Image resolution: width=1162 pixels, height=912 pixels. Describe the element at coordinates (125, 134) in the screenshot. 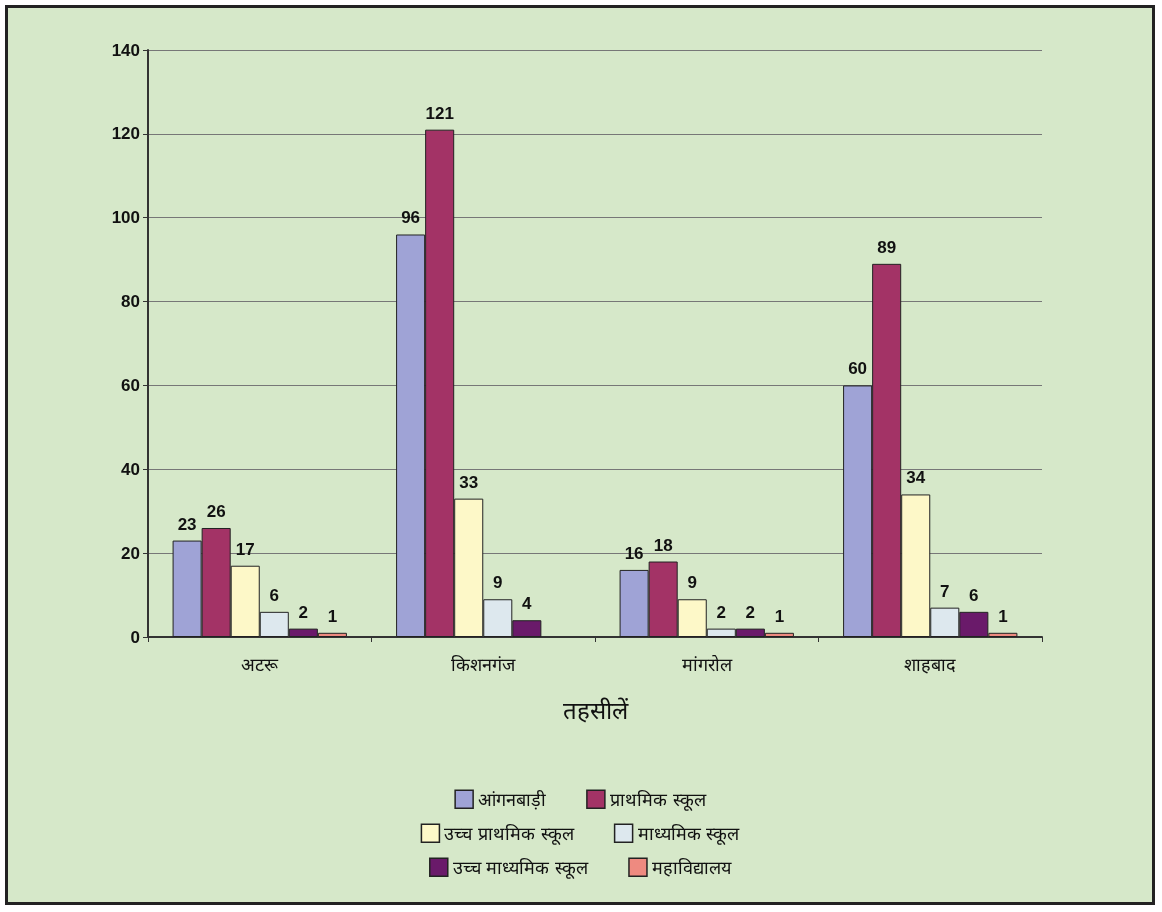

I see `y-tick-label: 120` at that location.